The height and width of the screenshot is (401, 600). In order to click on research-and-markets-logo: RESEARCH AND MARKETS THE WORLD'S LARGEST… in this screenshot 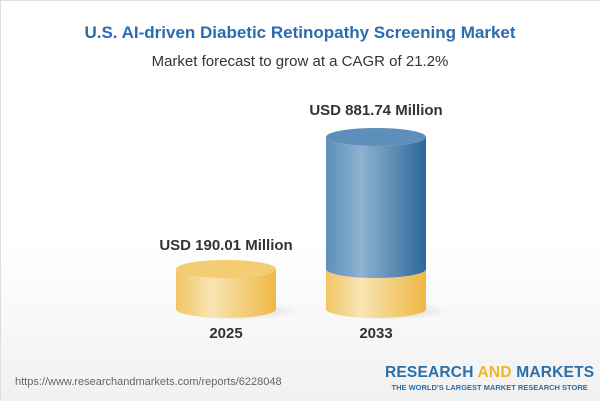, I will do `click(490, 378)`.